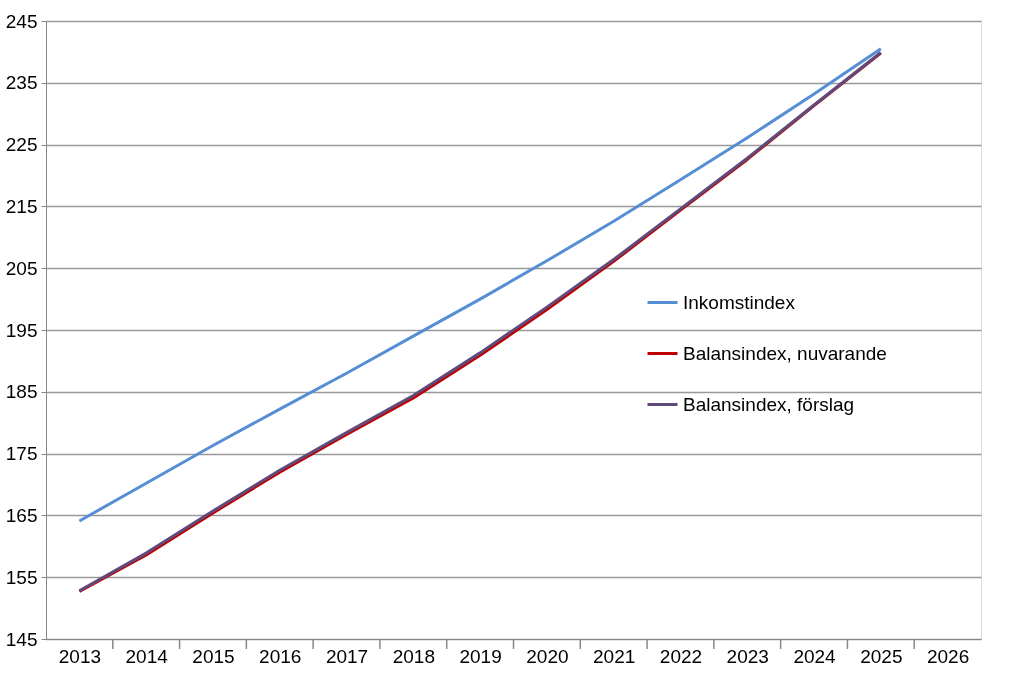 The width and height of the screenshot is (1018, 686). What do you see at coordinates (413, 656) in the screenshot?
I see `x-tick-label: 2018` at bounding box center [413, 656].